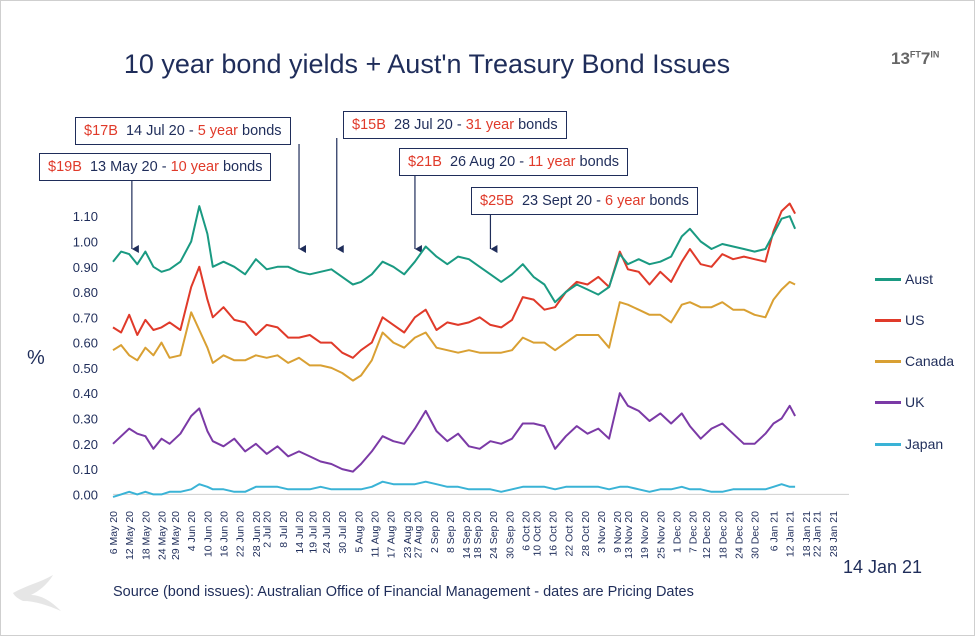 This screenshot has height=636, width=975. What do you see at coordinates (924, 279) in the screenshot?
I see `legend-item-aust: Aust` at bounding box center [924, 279].